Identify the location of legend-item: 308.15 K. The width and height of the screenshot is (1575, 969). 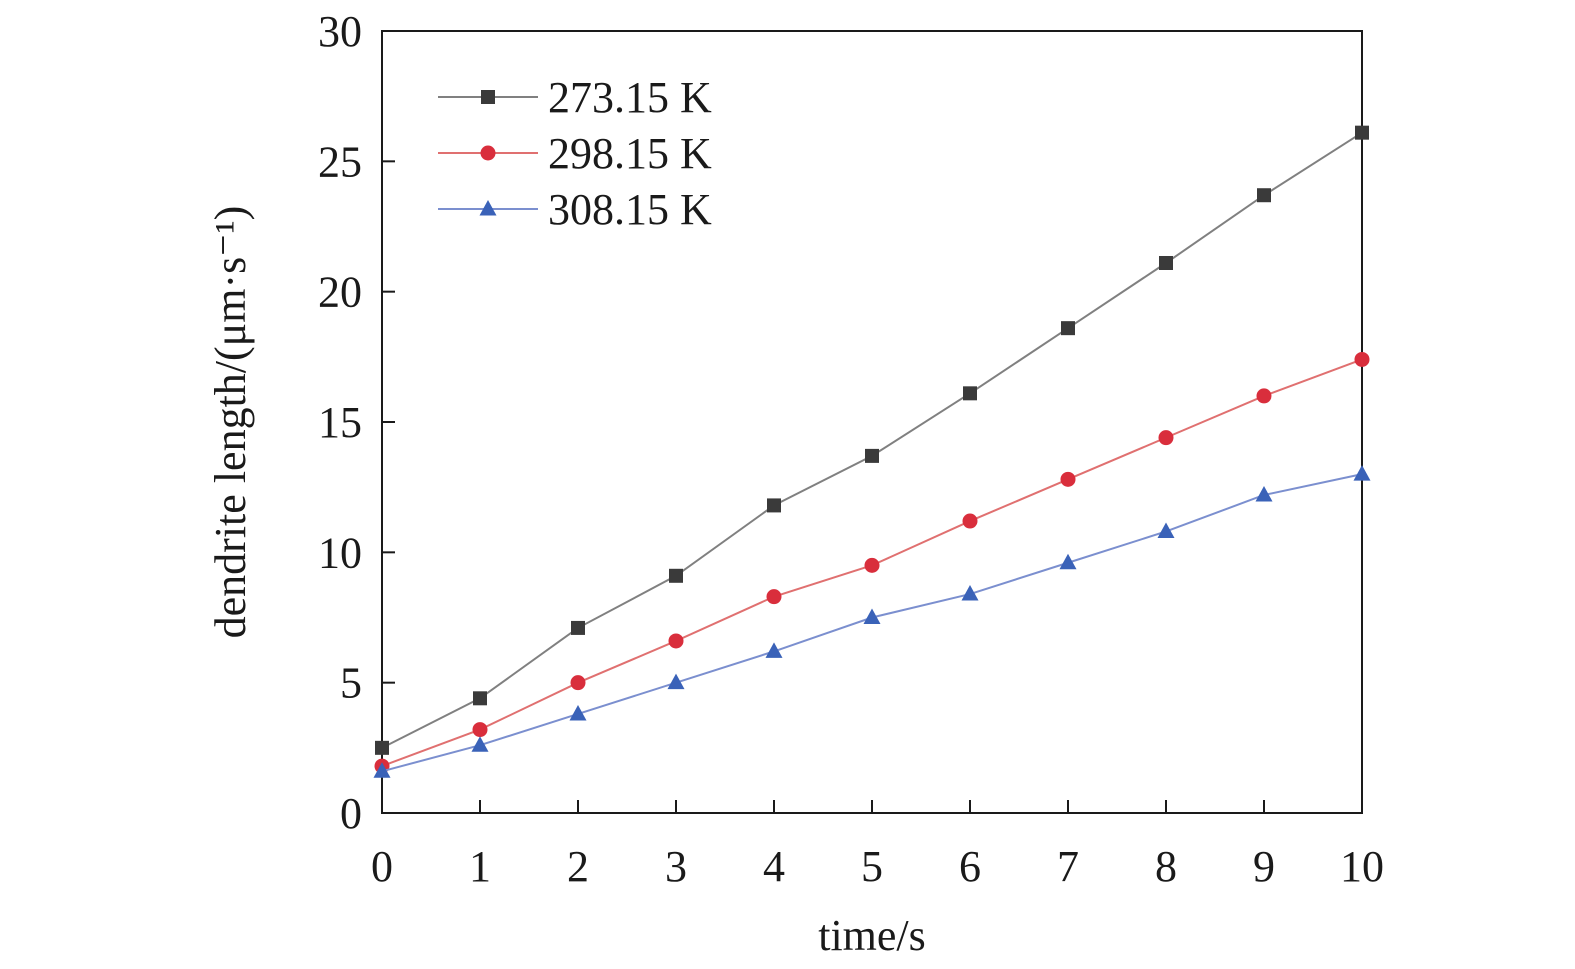
(575, 209).